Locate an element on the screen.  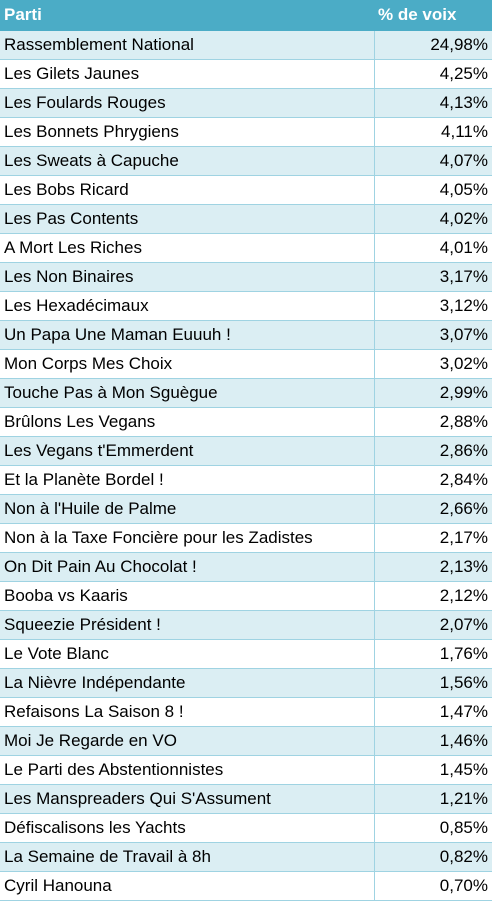
vote-share-cell: 2,07% is located at coordinates (432, 625).